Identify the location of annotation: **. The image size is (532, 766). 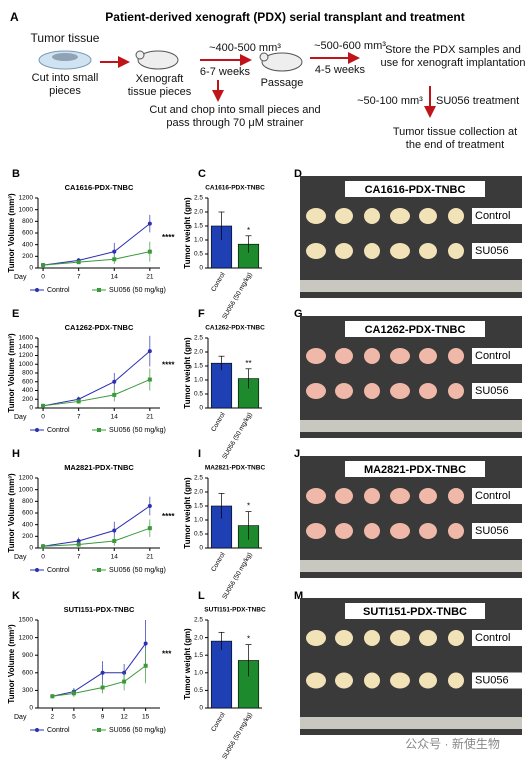
(248, 363).